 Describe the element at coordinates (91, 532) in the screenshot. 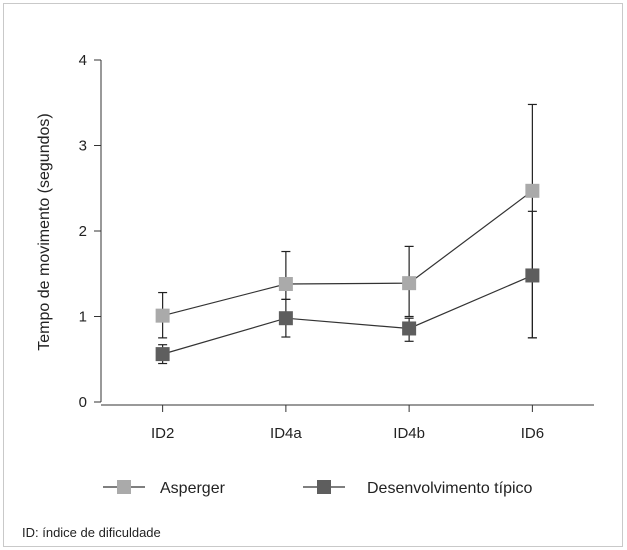

I see `footnote: ID: índice de dificuldade` at that location.